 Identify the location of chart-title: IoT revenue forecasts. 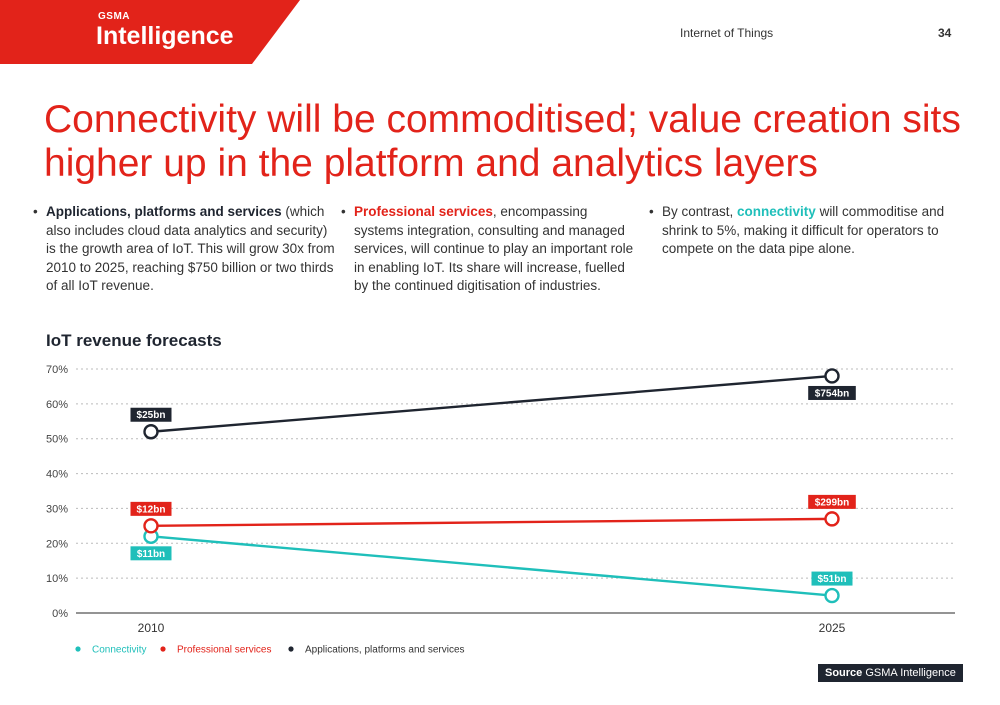
(134, 340).